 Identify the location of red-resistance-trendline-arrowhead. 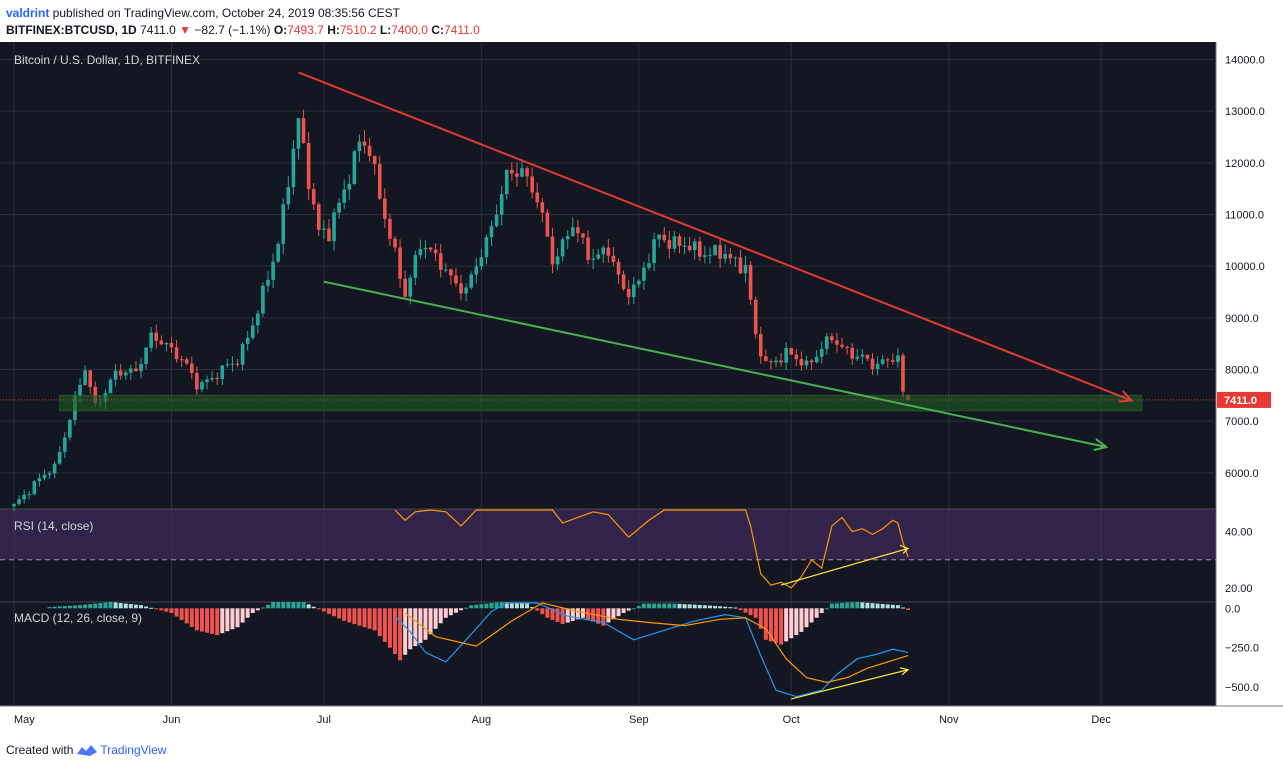
(1126, 396).